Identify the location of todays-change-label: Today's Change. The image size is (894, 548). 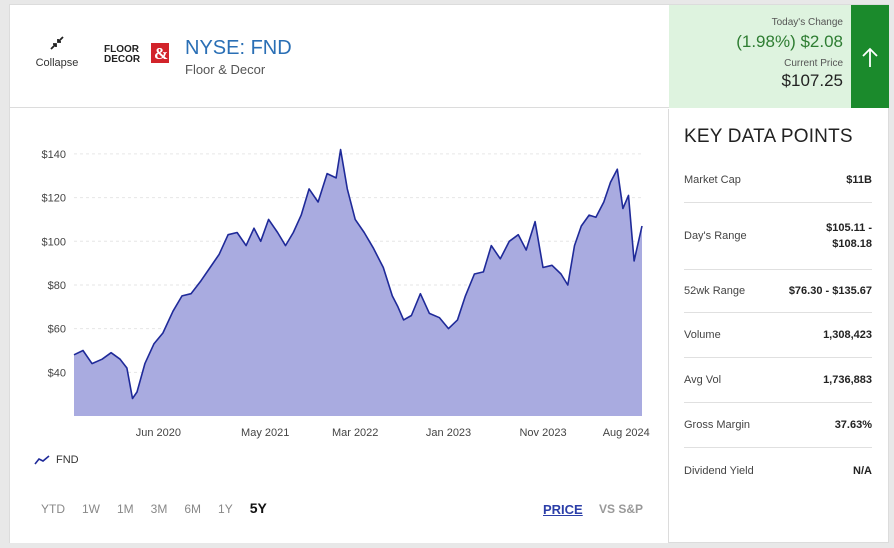
(807, 22).